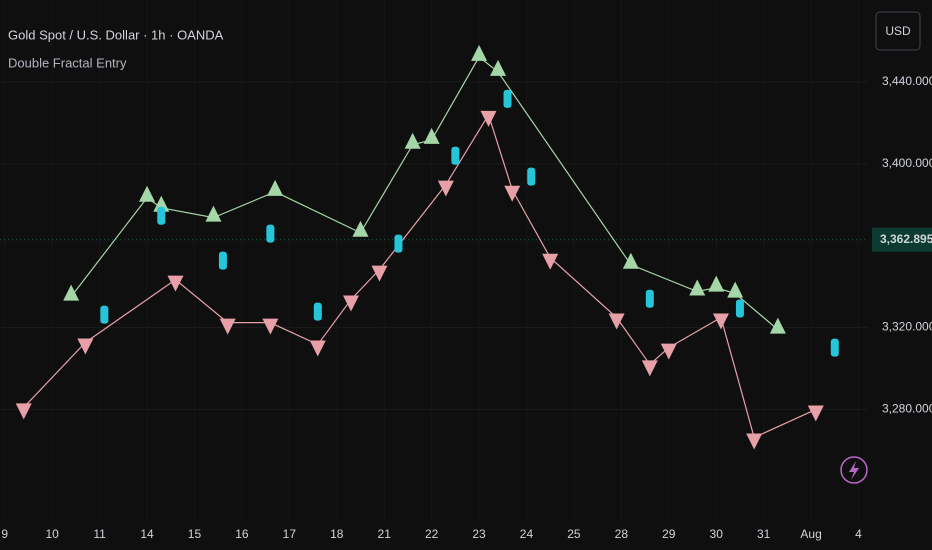 The image size is (932, 550). Describe the element at coordinates (907, 163) in the screenshot. I see `y-tick-label: 3,400.000` at that location.